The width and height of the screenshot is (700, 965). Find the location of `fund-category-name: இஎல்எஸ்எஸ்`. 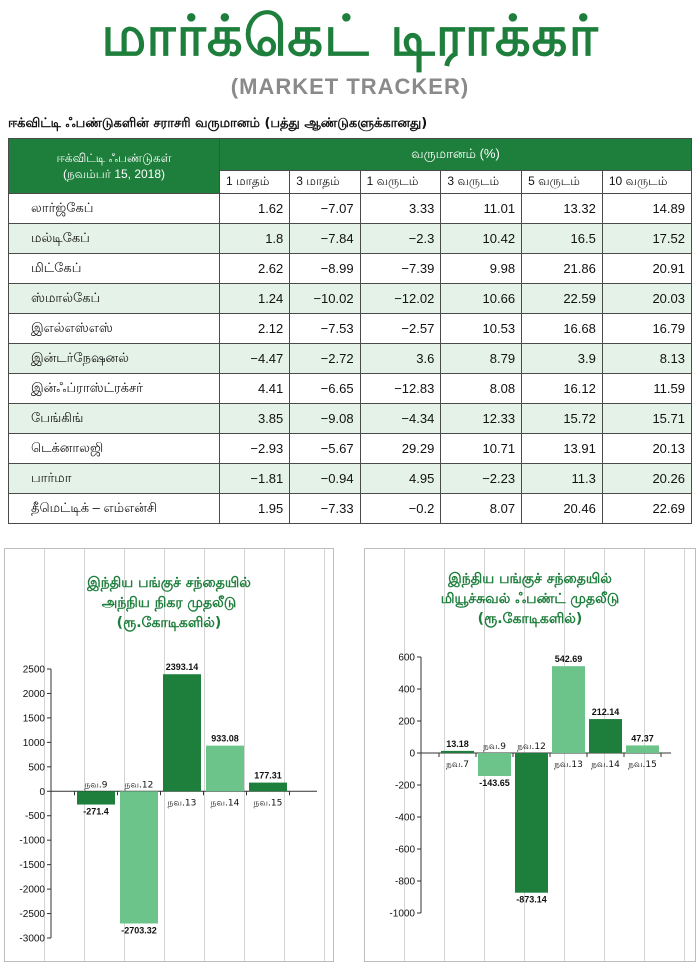

fund-category-name: இஎல்எஸ்எஸ் is located at coordinates (114, 328).